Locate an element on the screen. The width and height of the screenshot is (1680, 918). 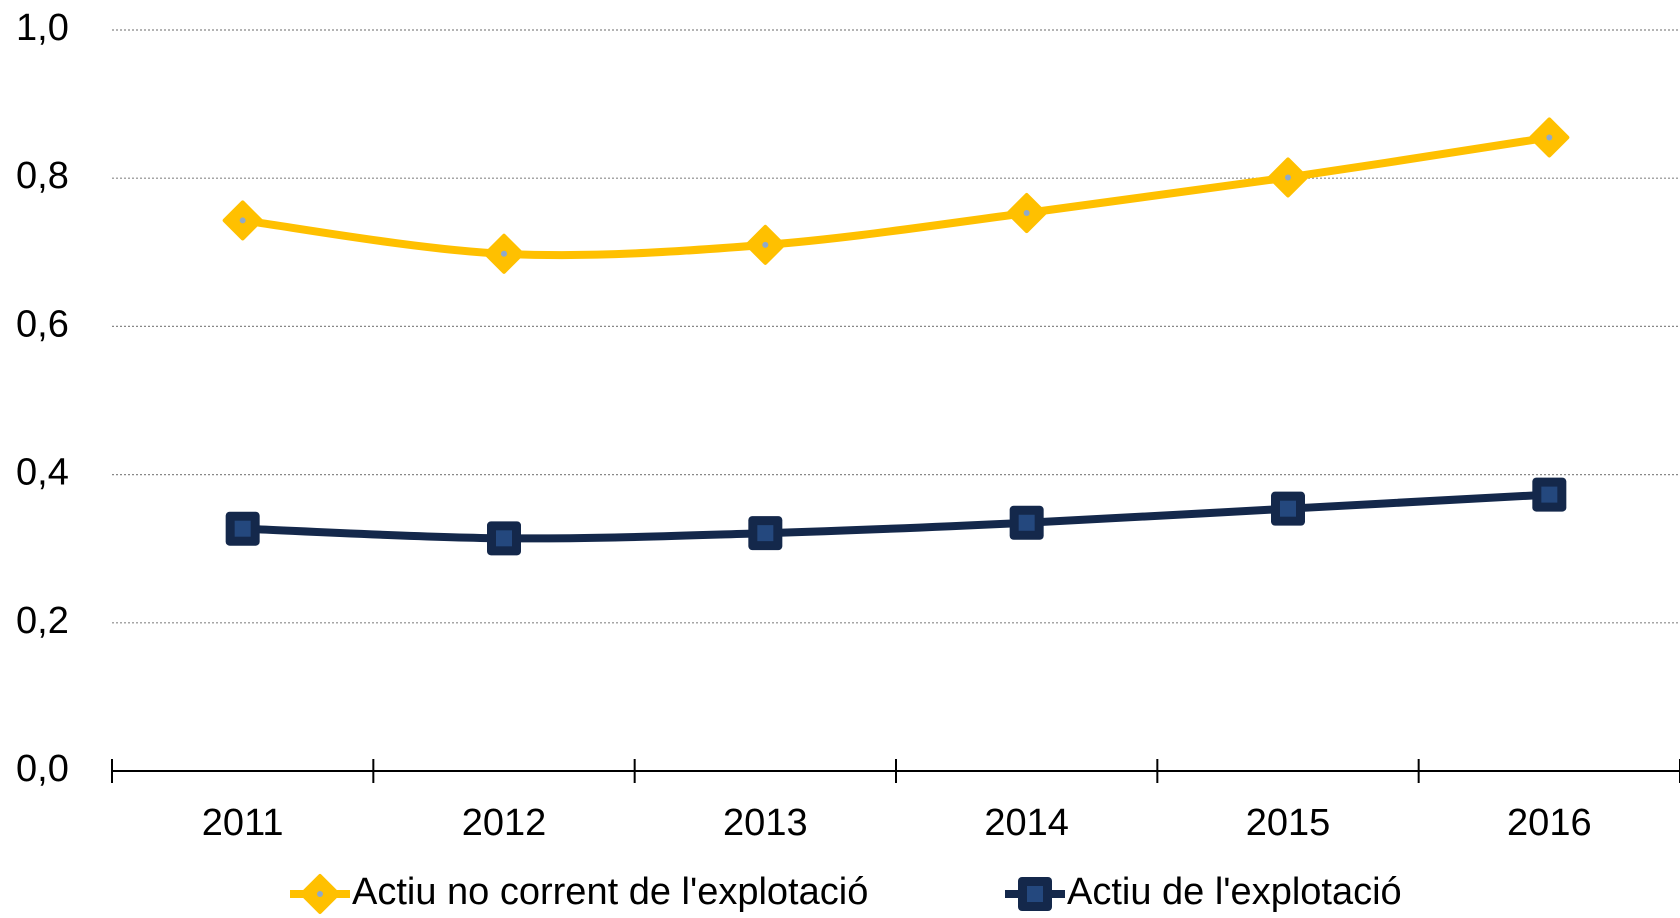
legend-label: Actiu de l'explotació is located at coordinates (1234, 892).